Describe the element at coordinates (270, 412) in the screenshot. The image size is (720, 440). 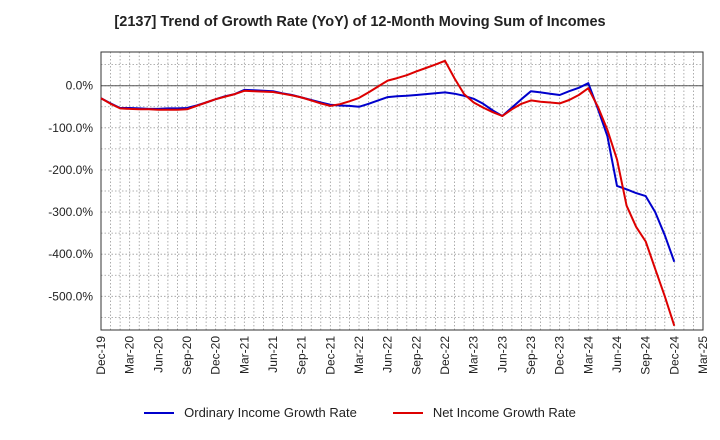
I see `legend-label-ordinary: Ordinary Income Growth Rate` at that location.